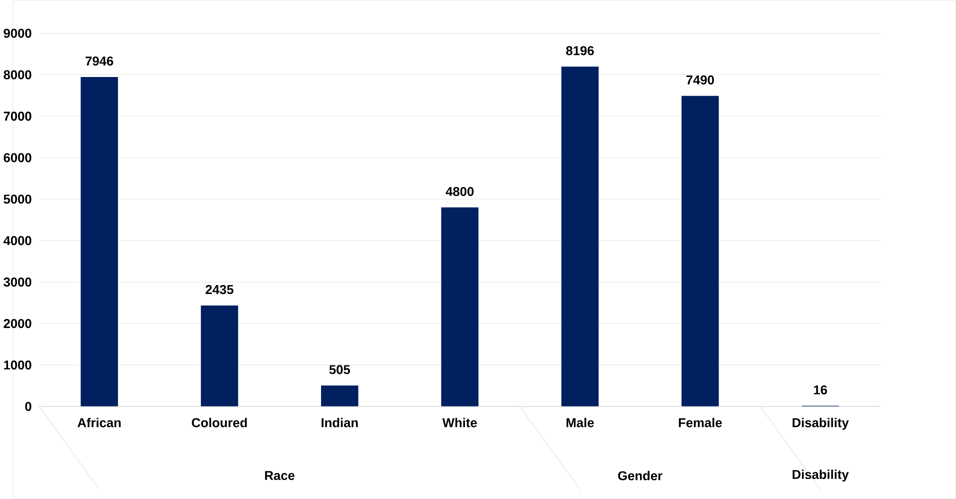 The width and height of the screenshot is (956, 499). What do you see at coordinates (459, 423) in the screenshot?
I see `x-tick-label: White` at bounding box center [459, 423].